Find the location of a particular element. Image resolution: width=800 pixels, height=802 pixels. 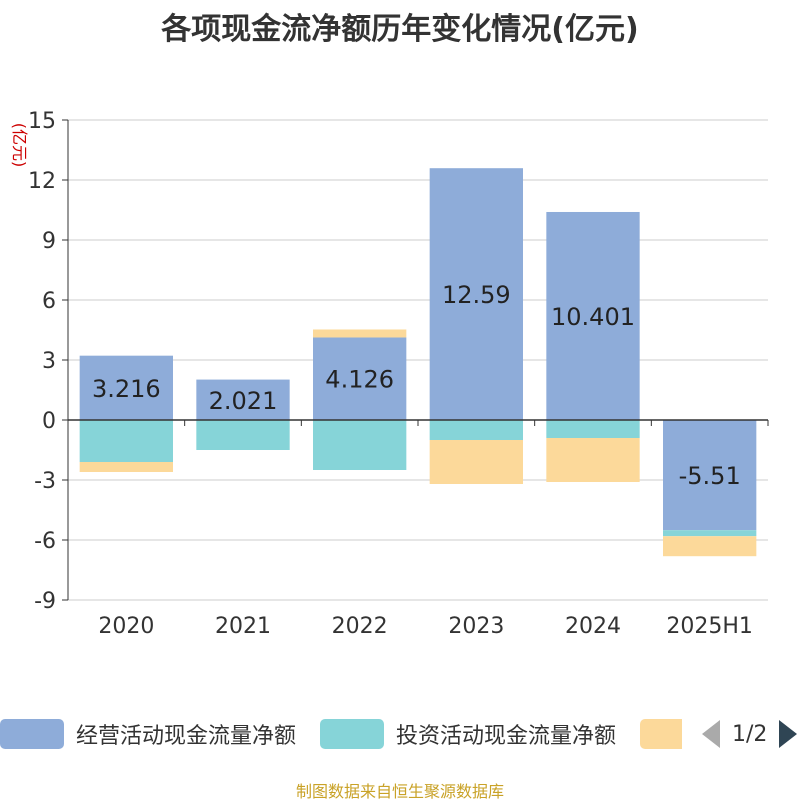

legend-swatch-financing is located at coordinates (661, 734).